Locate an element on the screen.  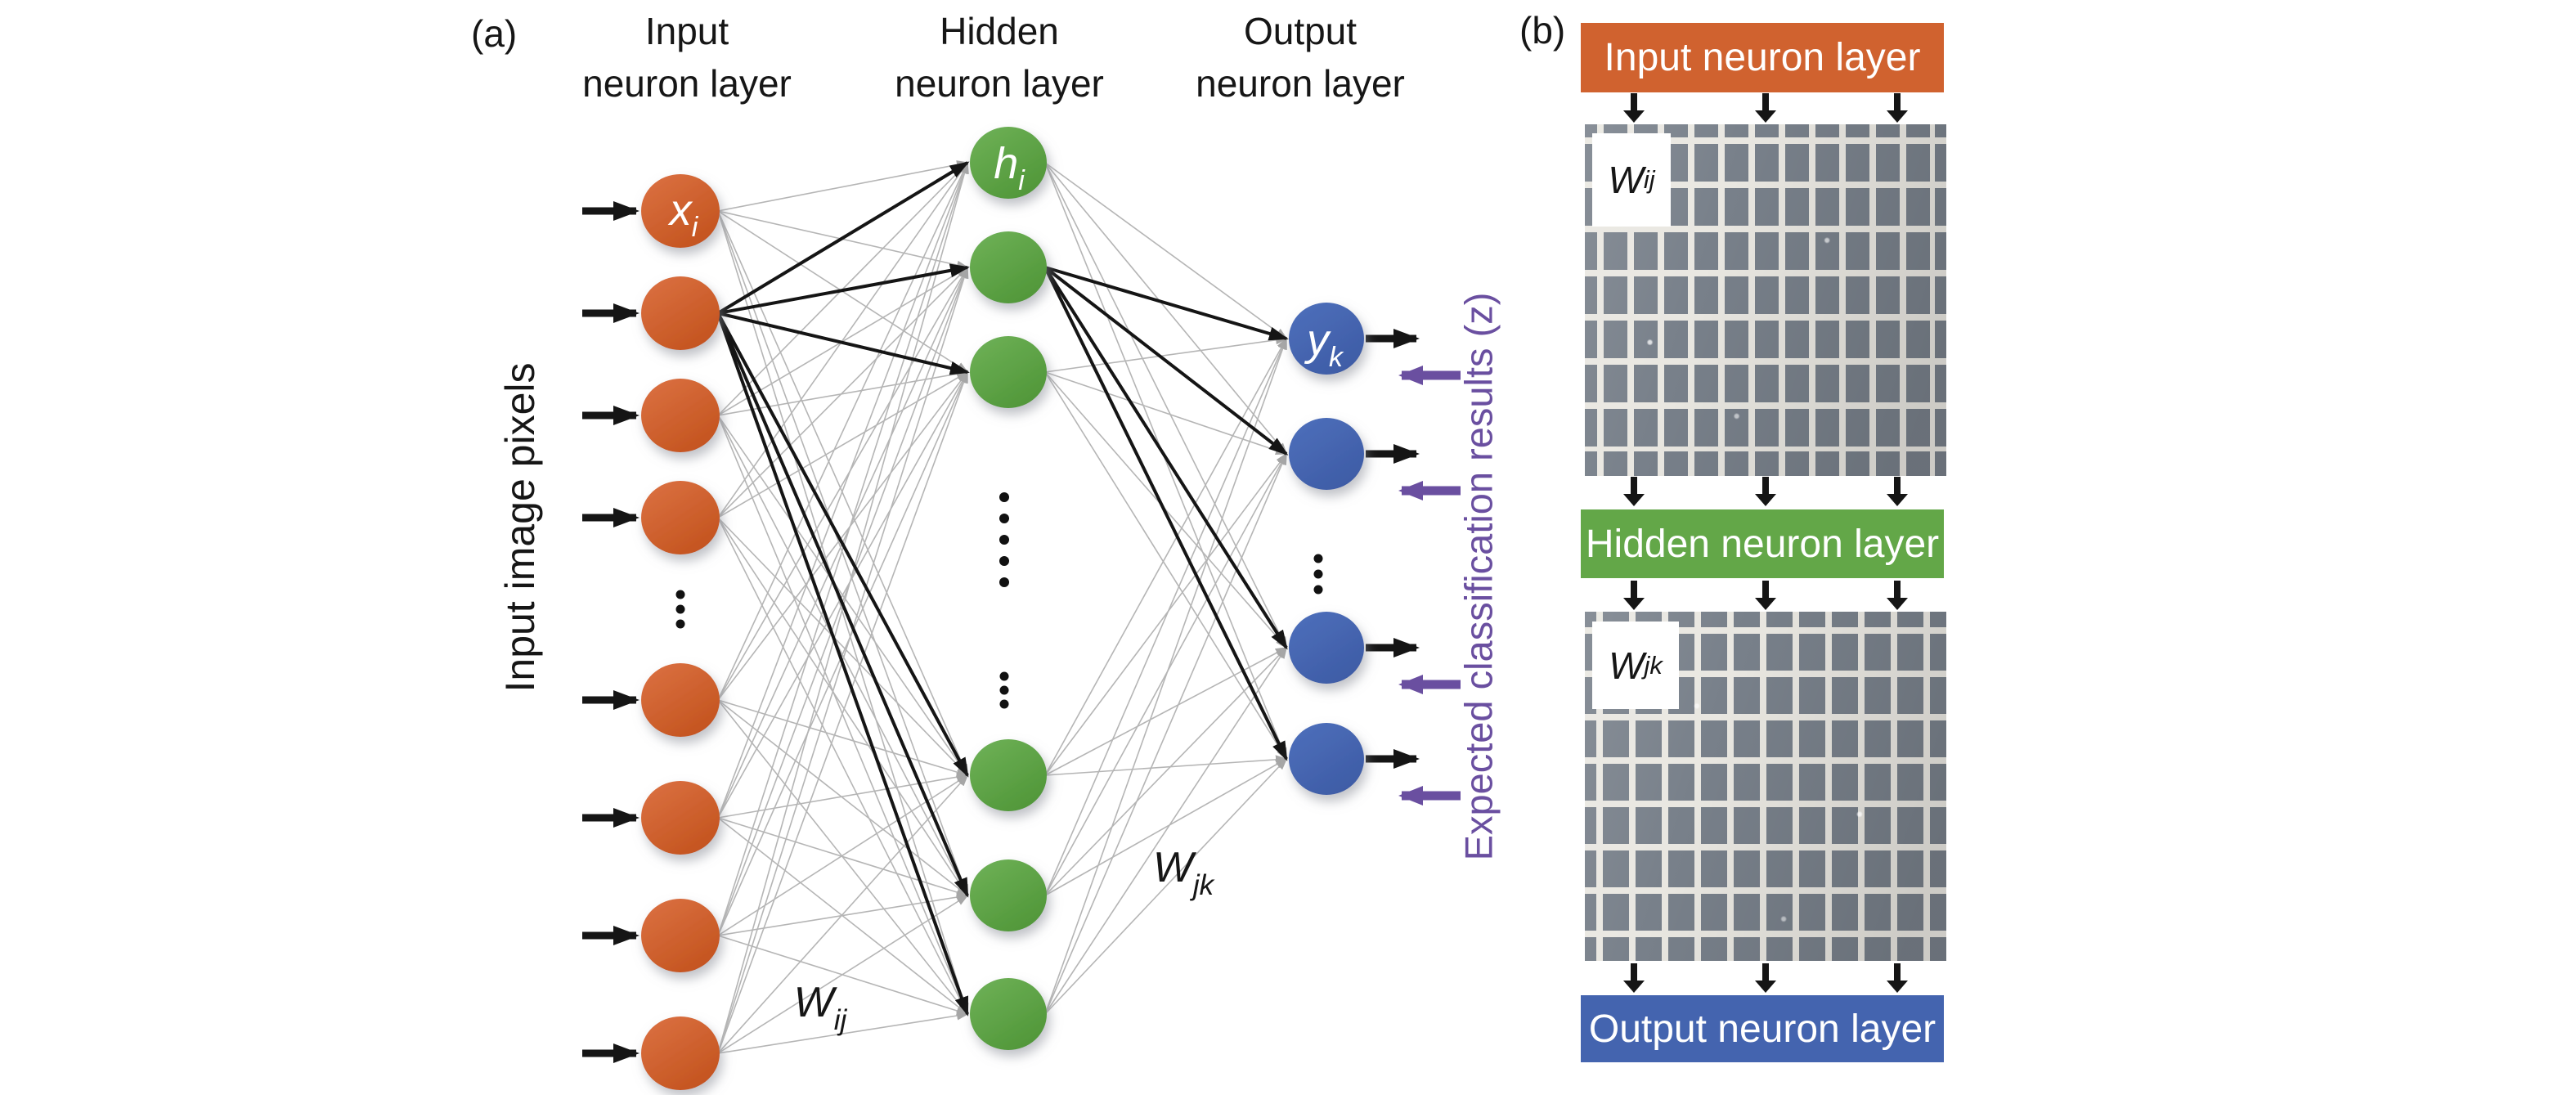
input-layer-heading: Input neuron layer is located at coordinates (687, 57).